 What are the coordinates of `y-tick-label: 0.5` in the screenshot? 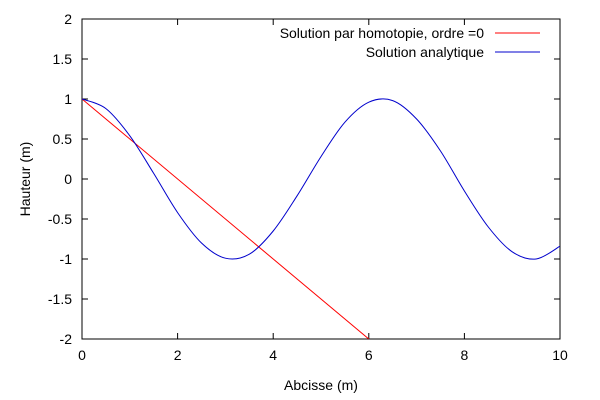 It's located at (63, 139).